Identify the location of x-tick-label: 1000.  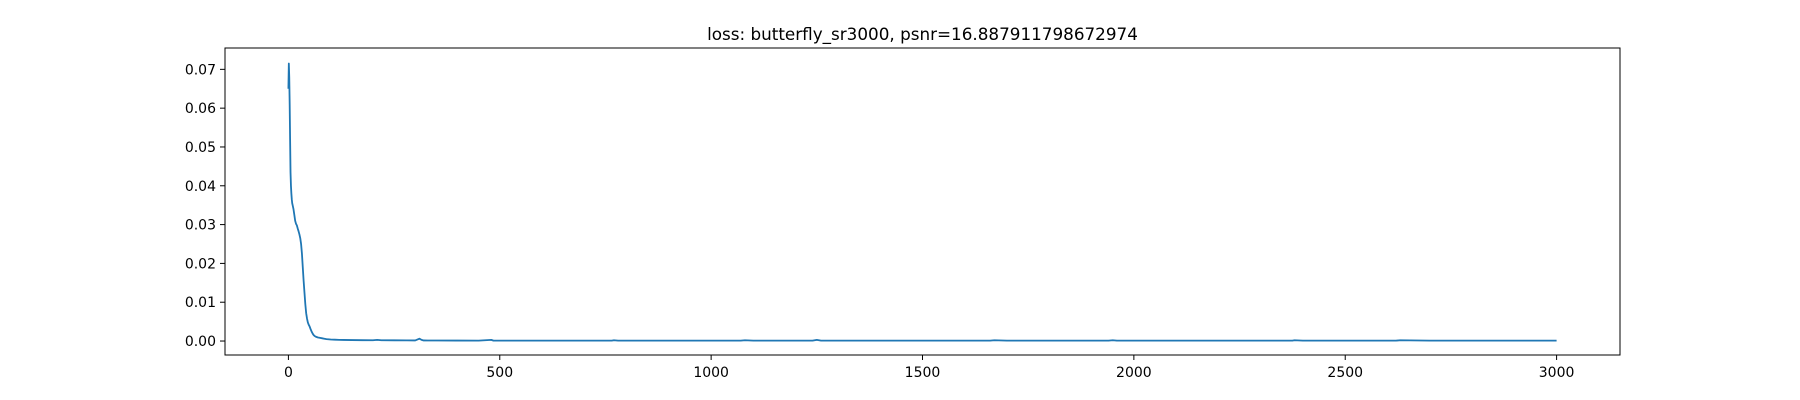
(711, 373).